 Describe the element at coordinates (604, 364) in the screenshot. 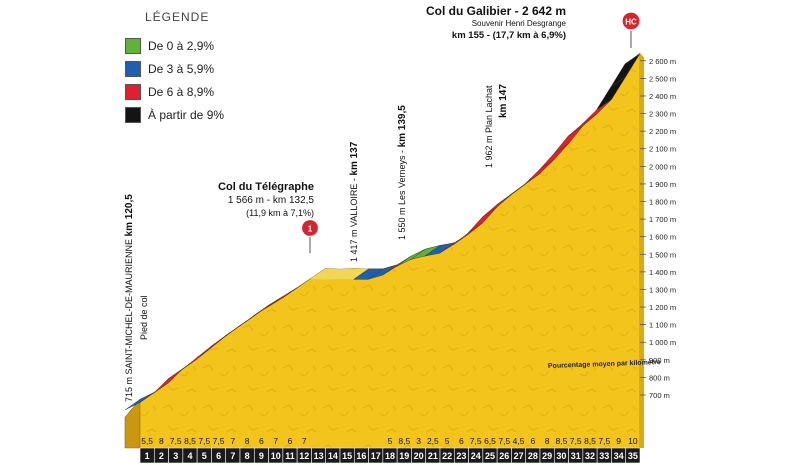

I see `gradient-caption: Pourcentage moyen par kilomètre` at that location.